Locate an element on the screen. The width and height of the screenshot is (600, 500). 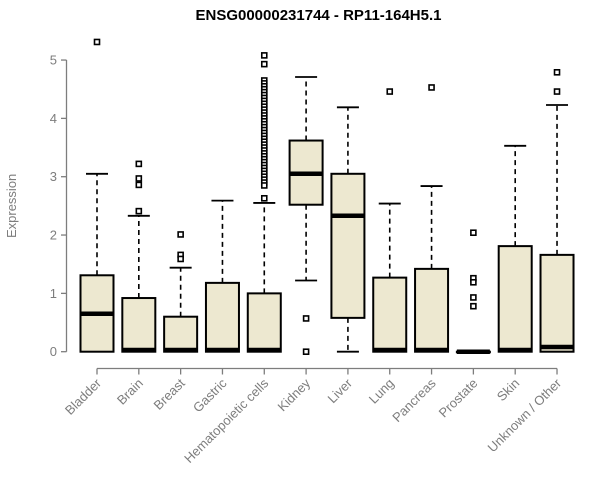
boxplot-brain is located at coordinates (139, 256).